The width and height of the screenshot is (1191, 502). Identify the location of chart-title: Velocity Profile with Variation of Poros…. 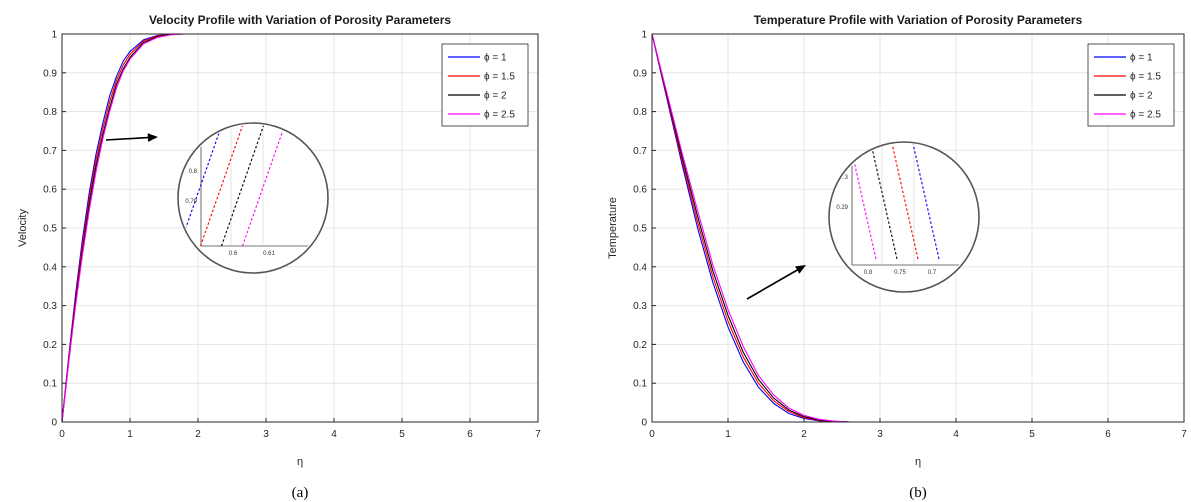
(300, 20).